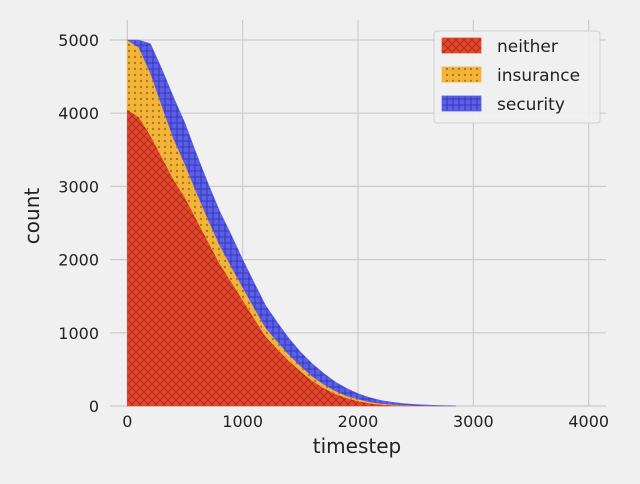 This screenshot has height=484, width=640. Describe the element at coordinates (94, 406) in the screenshot. I see `y-tick-label: 0` at that location.